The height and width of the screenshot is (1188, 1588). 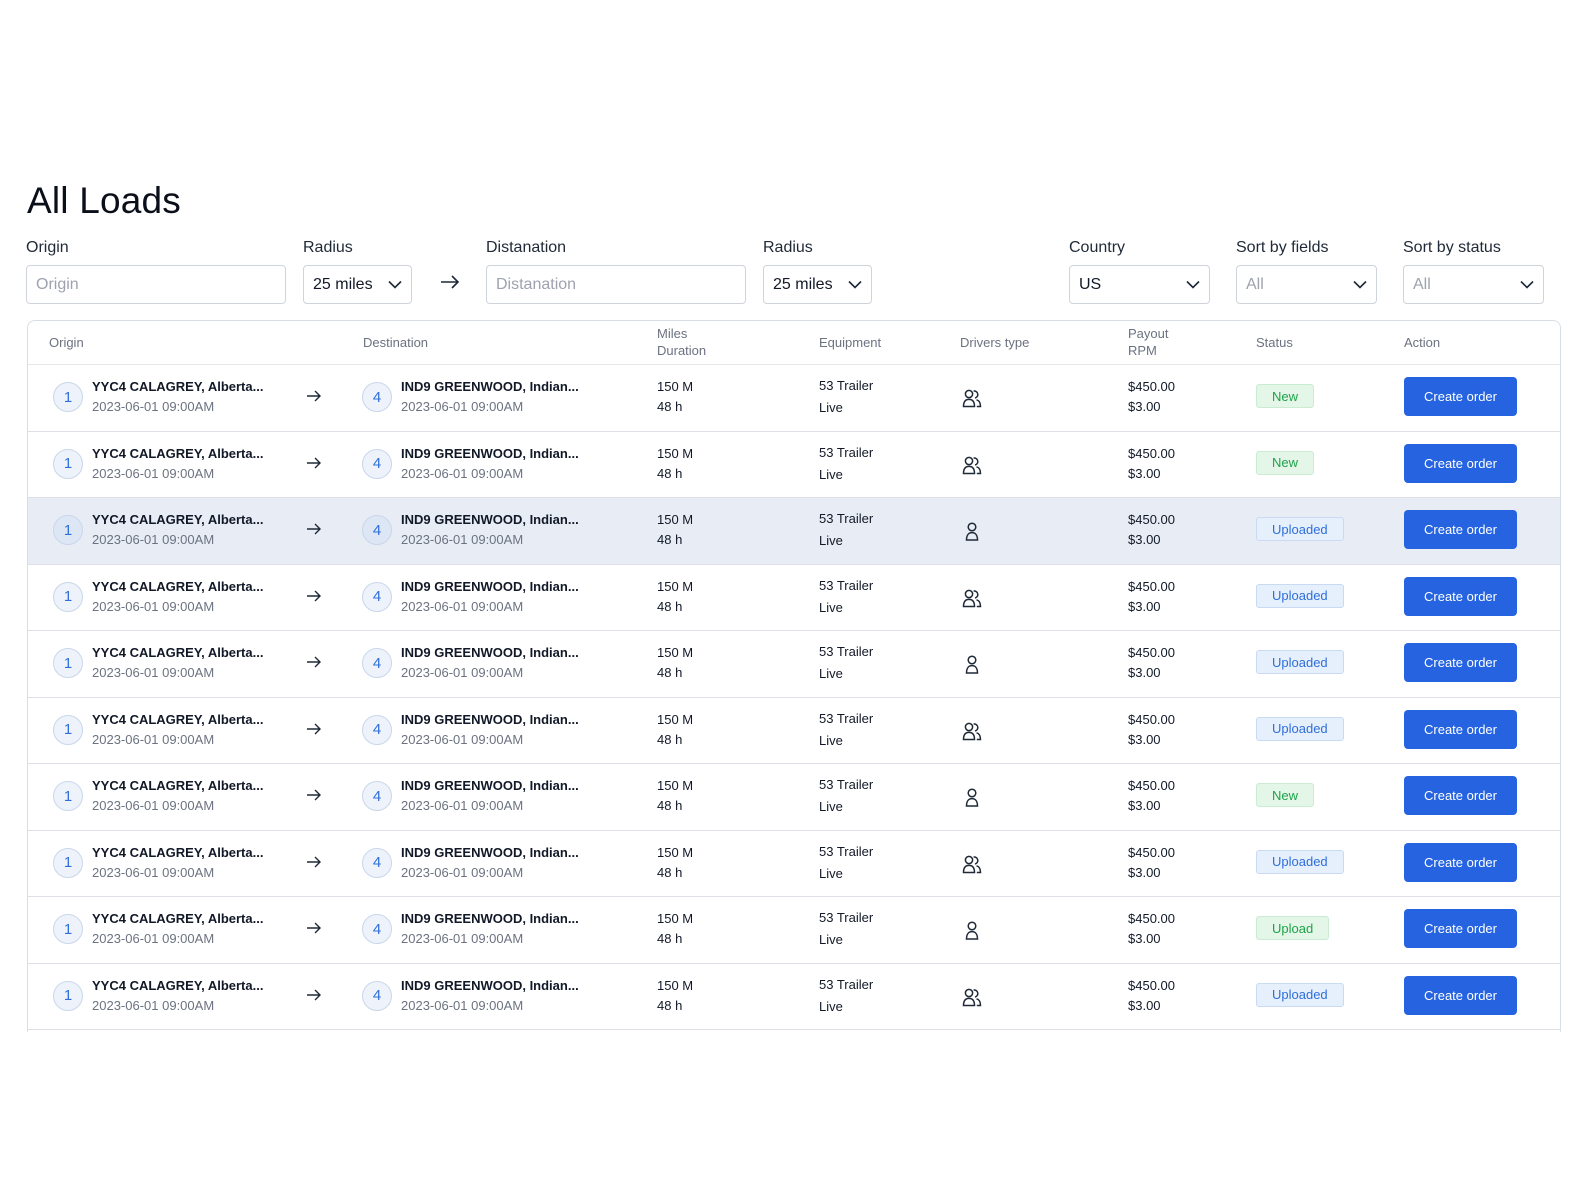 What do you see at coordinates (1151, 785) in the screenshot?
I see `payout-value: $450.00` at bounding box center [1151, 785].